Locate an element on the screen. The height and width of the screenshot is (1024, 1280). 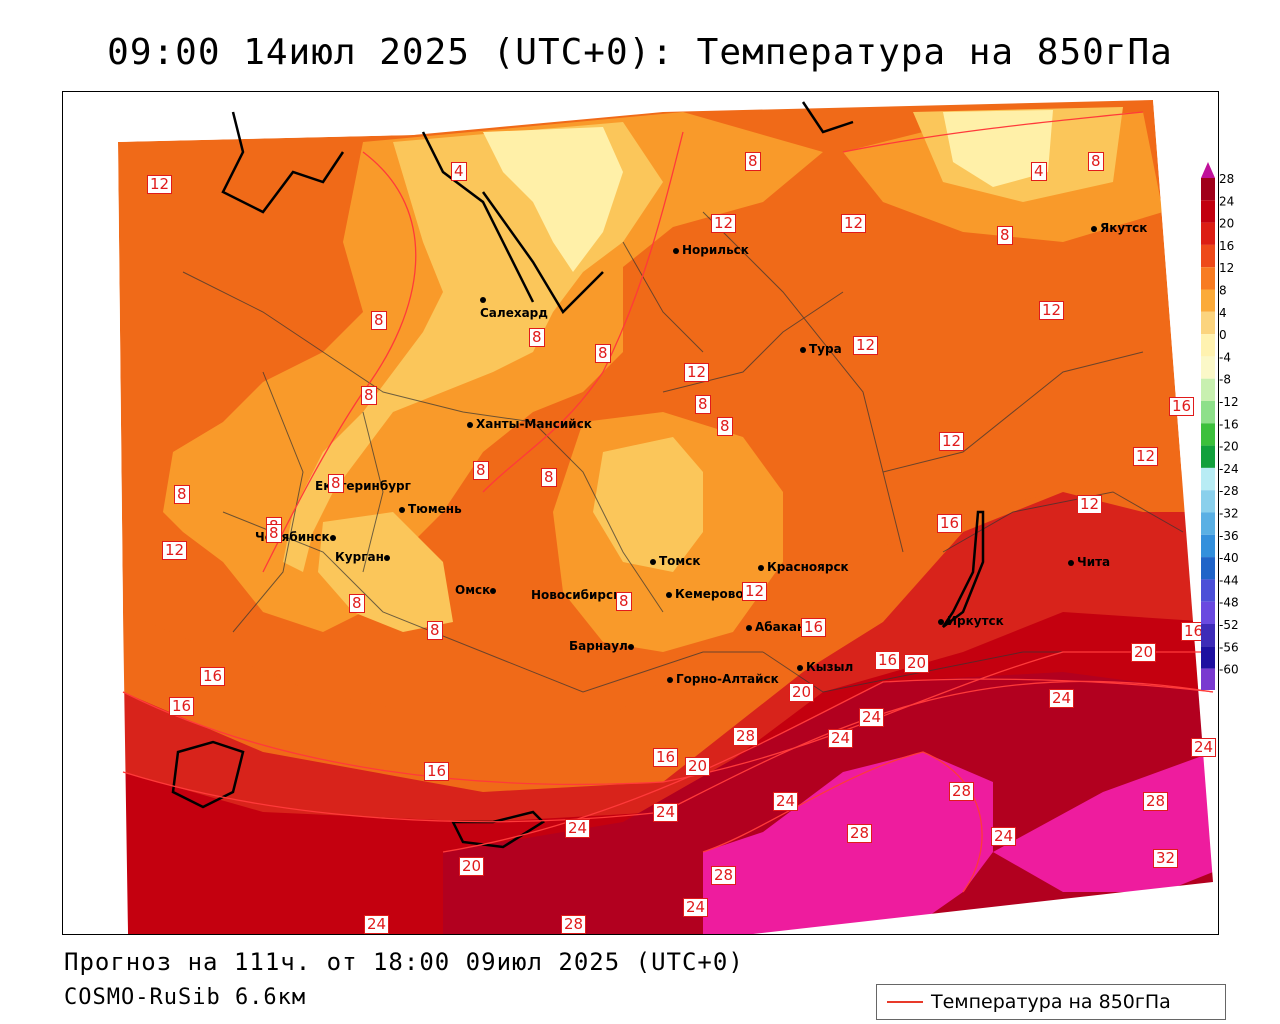
outside-left is located at coordinates (95, 538).